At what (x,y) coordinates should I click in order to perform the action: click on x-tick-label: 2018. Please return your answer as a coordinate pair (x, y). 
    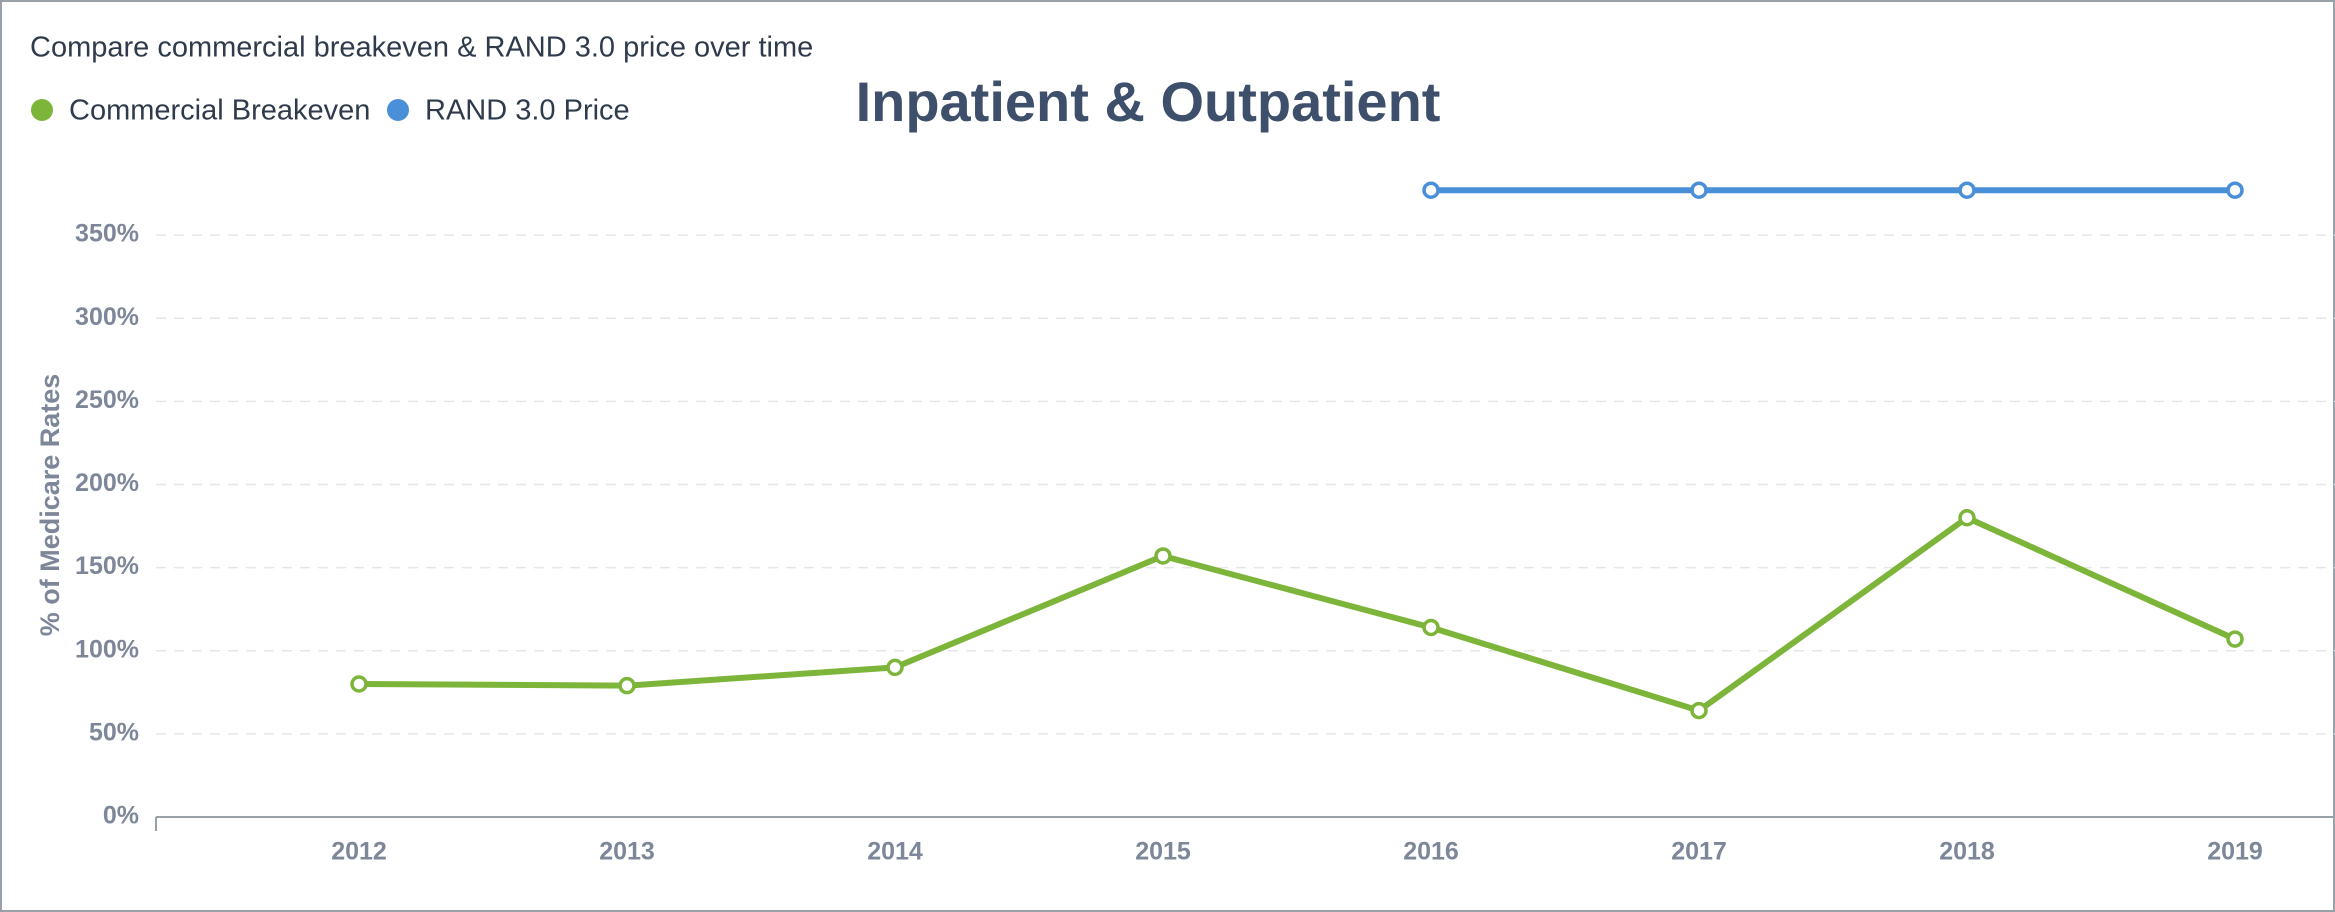
    Looking at the image, I should click on (1967, 852).